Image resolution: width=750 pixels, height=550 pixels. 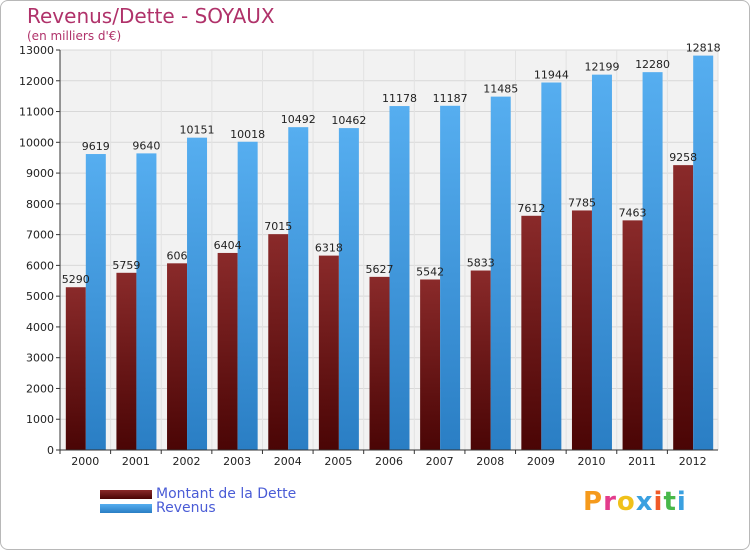 What do you see at coordinates (693, 461) in the screenshot?
I see `x-tick-label: 2012` at bounding box center [693, 461].